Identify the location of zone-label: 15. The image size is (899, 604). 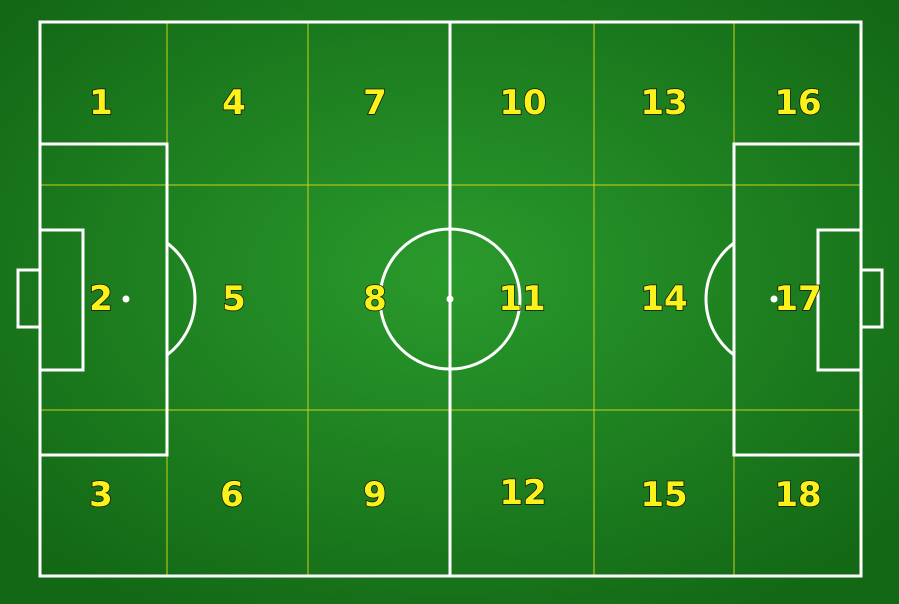
(663, 495).